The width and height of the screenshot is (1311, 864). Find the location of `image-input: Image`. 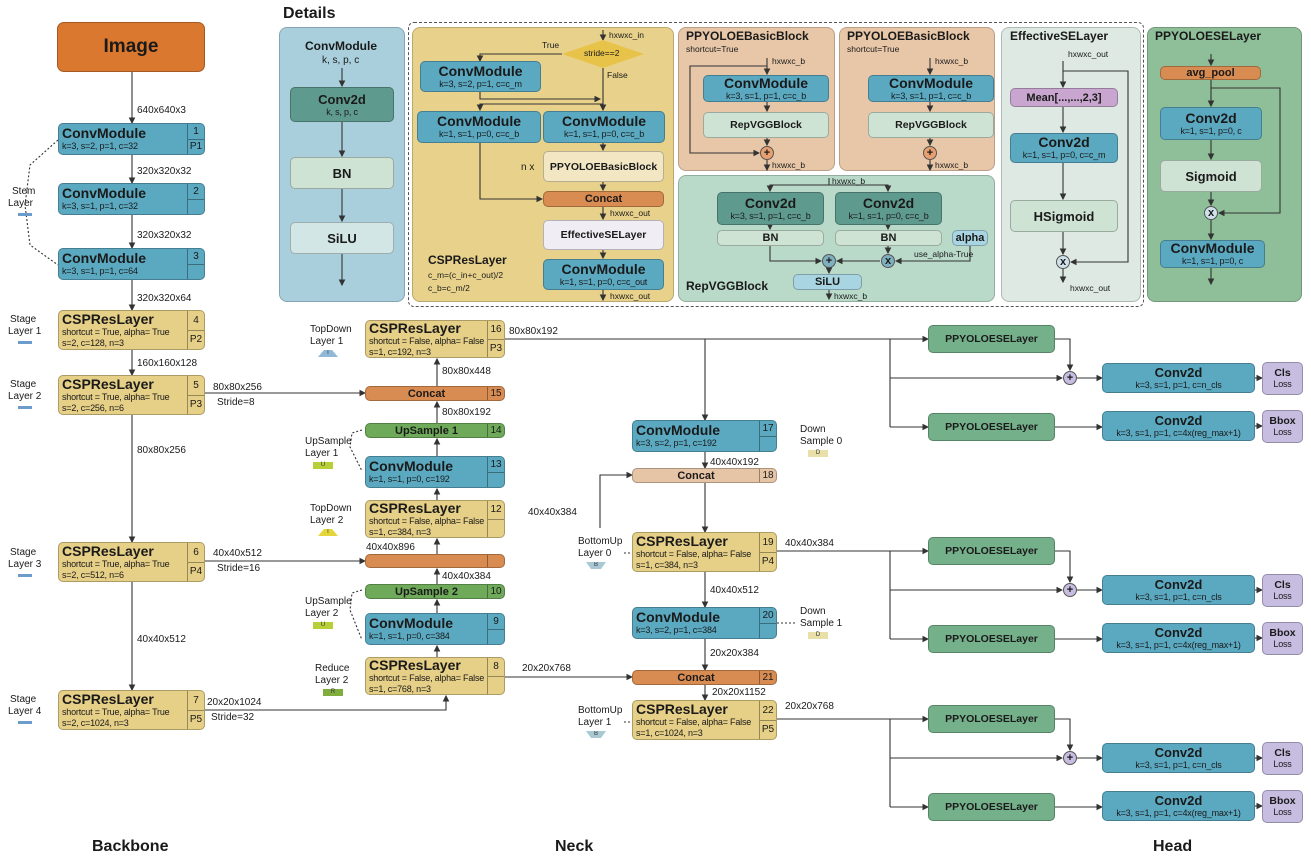

image-input: Image is located at coordinates (131, 47).